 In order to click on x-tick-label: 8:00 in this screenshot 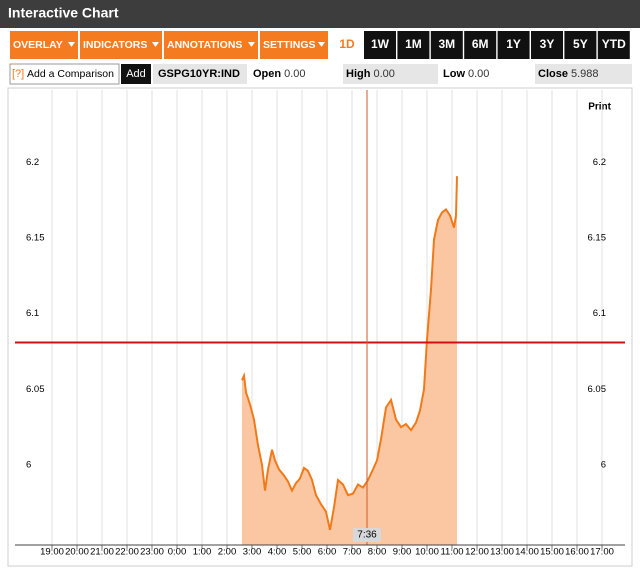, I will do `click(377, 552)`.